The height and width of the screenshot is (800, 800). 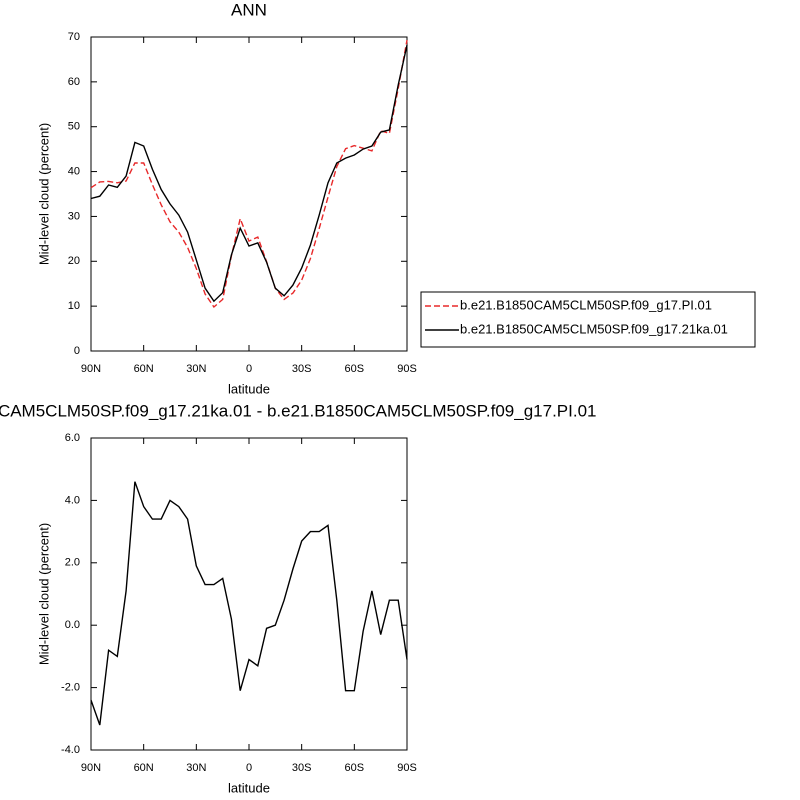 I want to click on y-tick-label: -2.0, so click(x=70, y=688).